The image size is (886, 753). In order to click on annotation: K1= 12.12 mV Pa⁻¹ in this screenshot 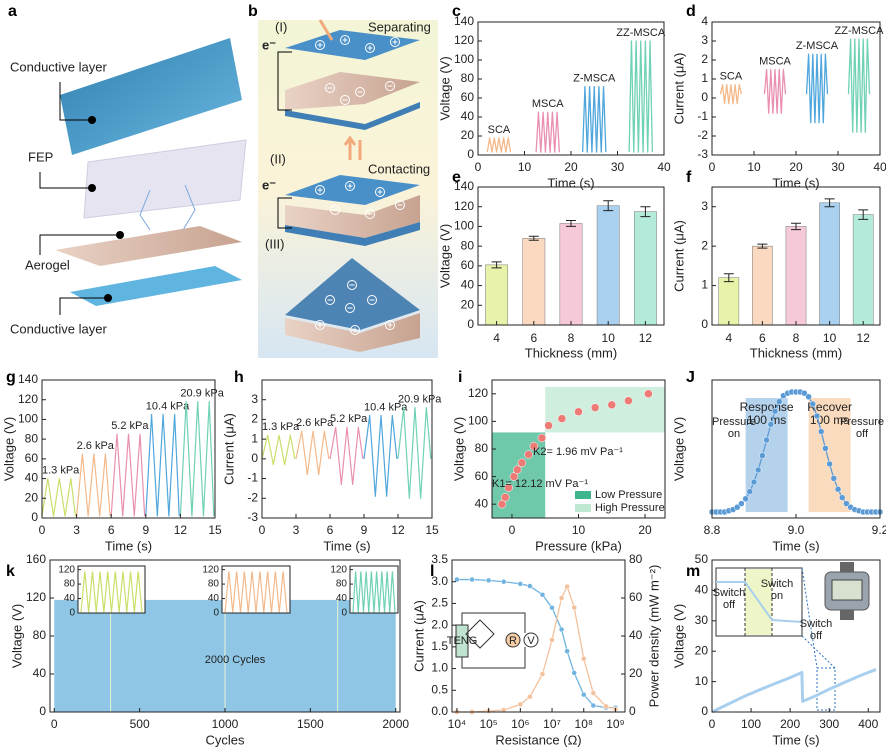, I will do `click(540, 484)`.